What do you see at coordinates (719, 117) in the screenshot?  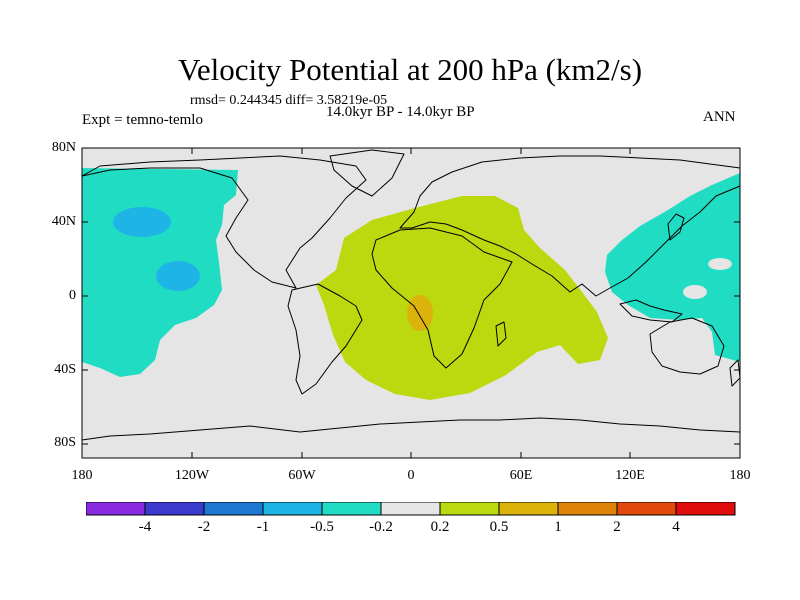 I see `season-label: ANN` at bounding box center [719, 117].